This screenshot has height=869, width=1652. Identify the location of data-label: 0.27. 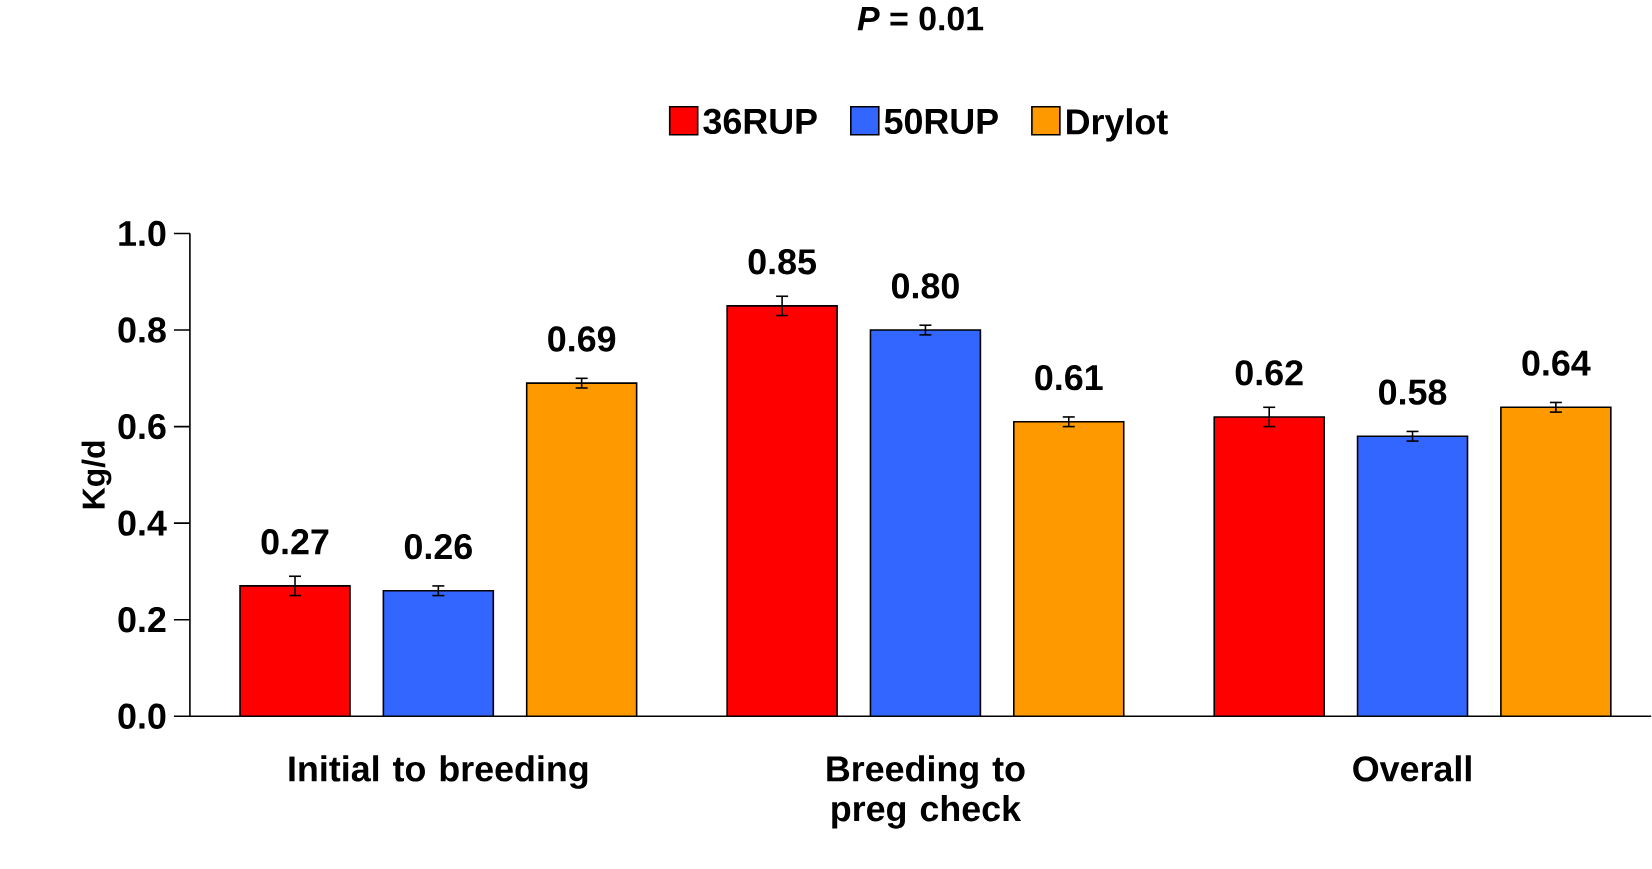
(295, 542).